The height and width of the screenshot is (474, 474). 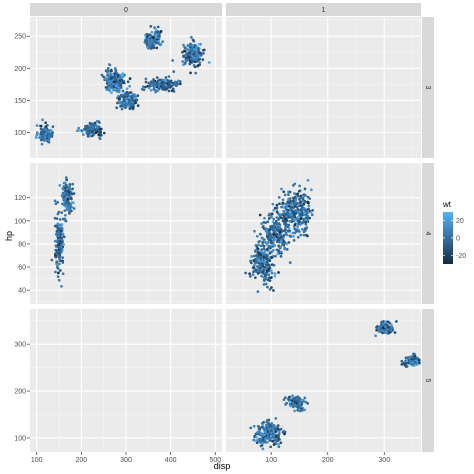 What do you see at coordinates (22, 244) in the screenshot?
I see `y-tick-label: 80` at bounding box center [22, 244].